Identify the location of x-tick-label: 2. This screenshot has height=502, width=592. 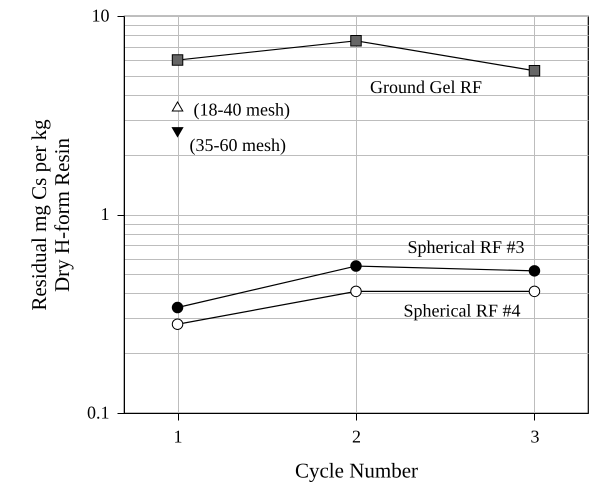
(356, 436).